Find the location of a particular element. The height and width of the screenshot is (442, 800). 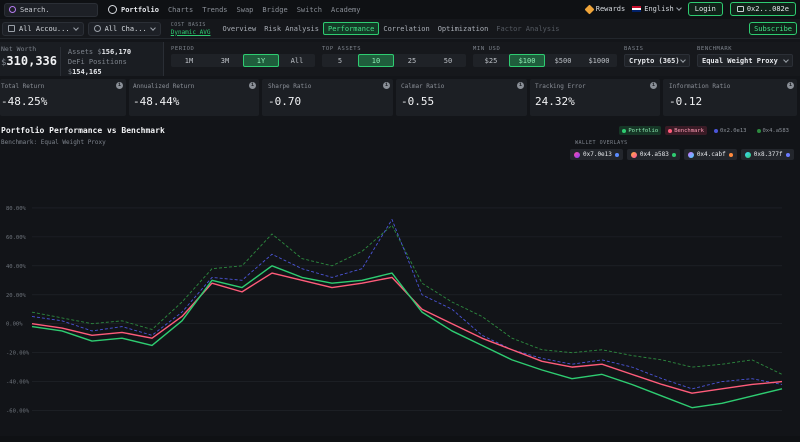

wallet-button: 0x2...082e is located at coordinates (762, 9).